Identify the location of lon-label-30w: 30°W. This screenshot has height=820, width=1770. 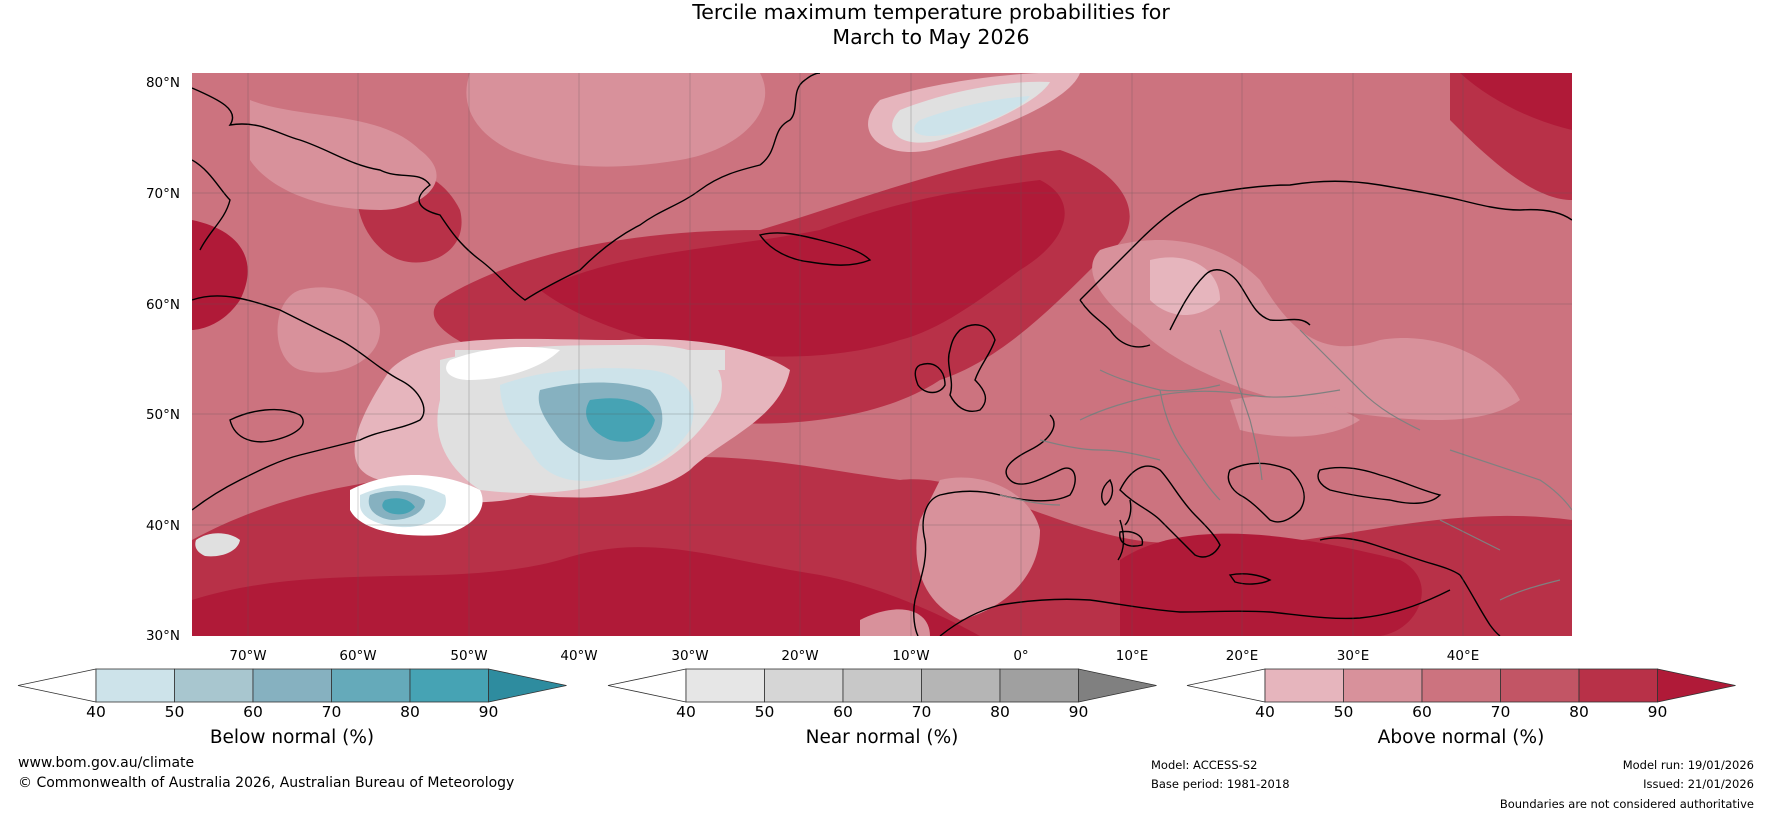
(690, 656).